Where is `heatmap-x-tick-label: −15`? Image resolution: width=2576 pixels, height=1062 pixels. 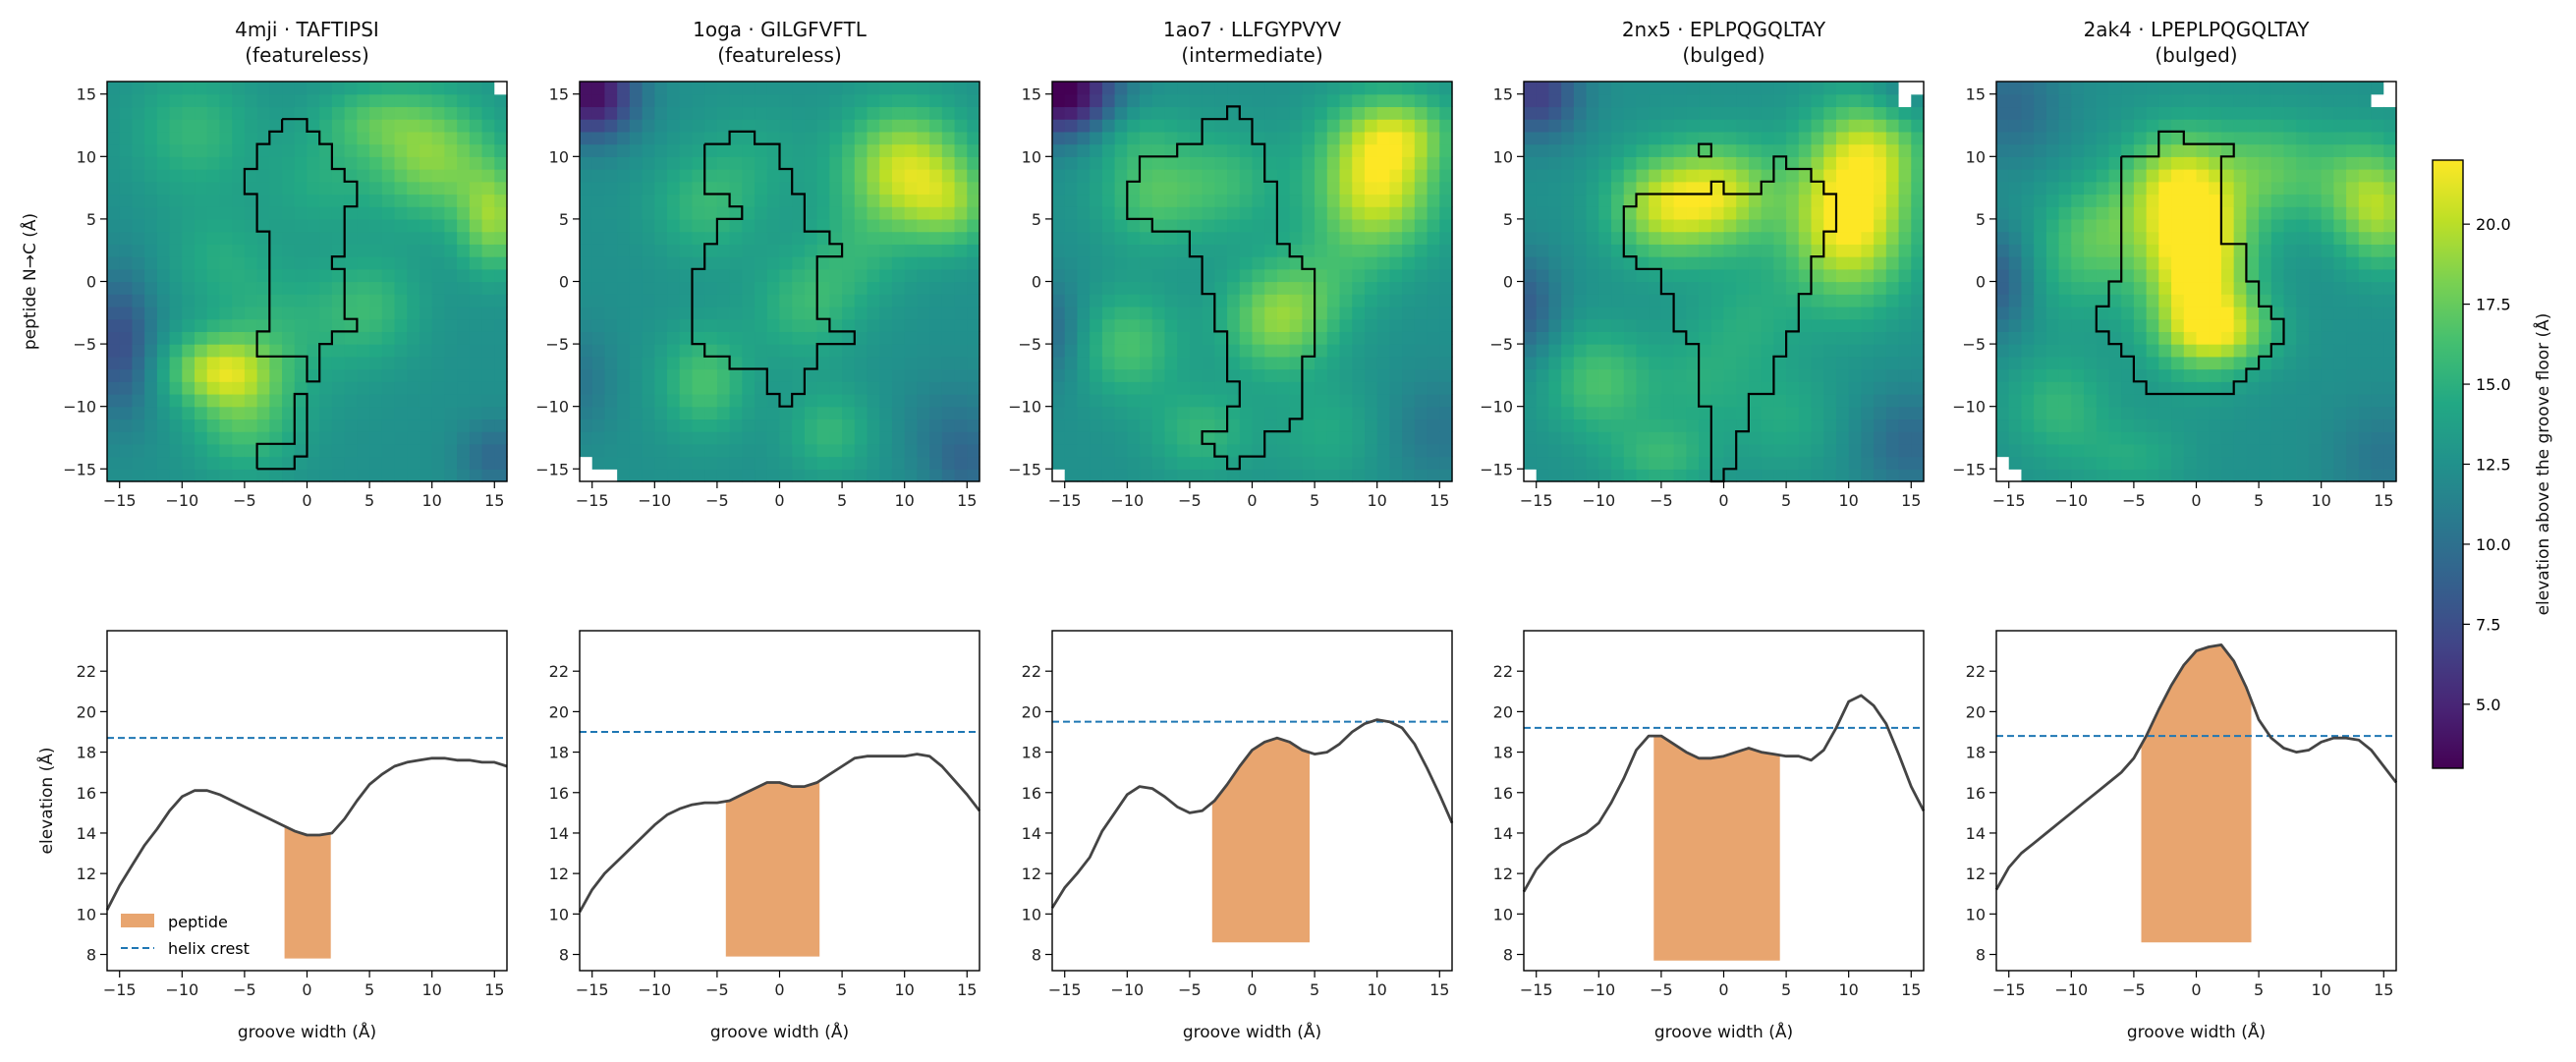 heatmap-x-tick-label: −15 is located at coordinates (120, 501).